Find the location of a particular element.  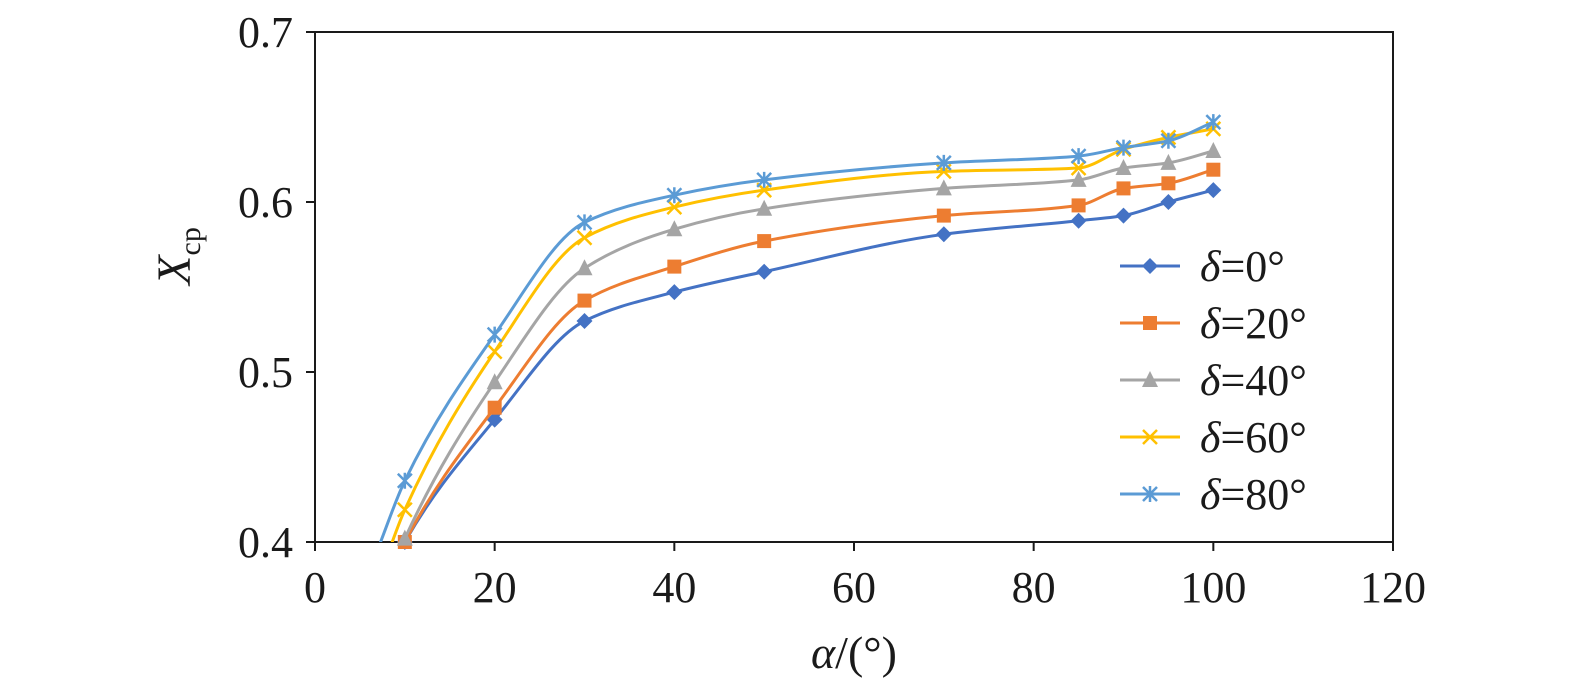

x-tick-label: 100 is located at coordinates (1213, 587).